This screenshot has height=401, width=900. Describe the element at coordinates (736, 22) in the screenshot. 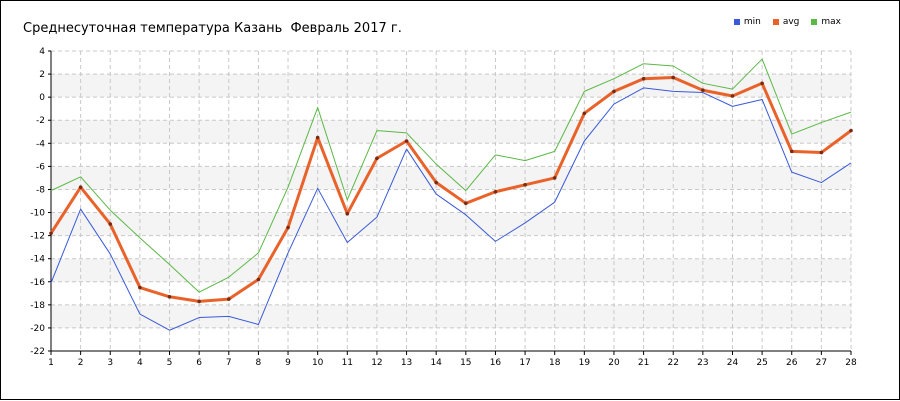

I see `legend-swatch-min` at that location.